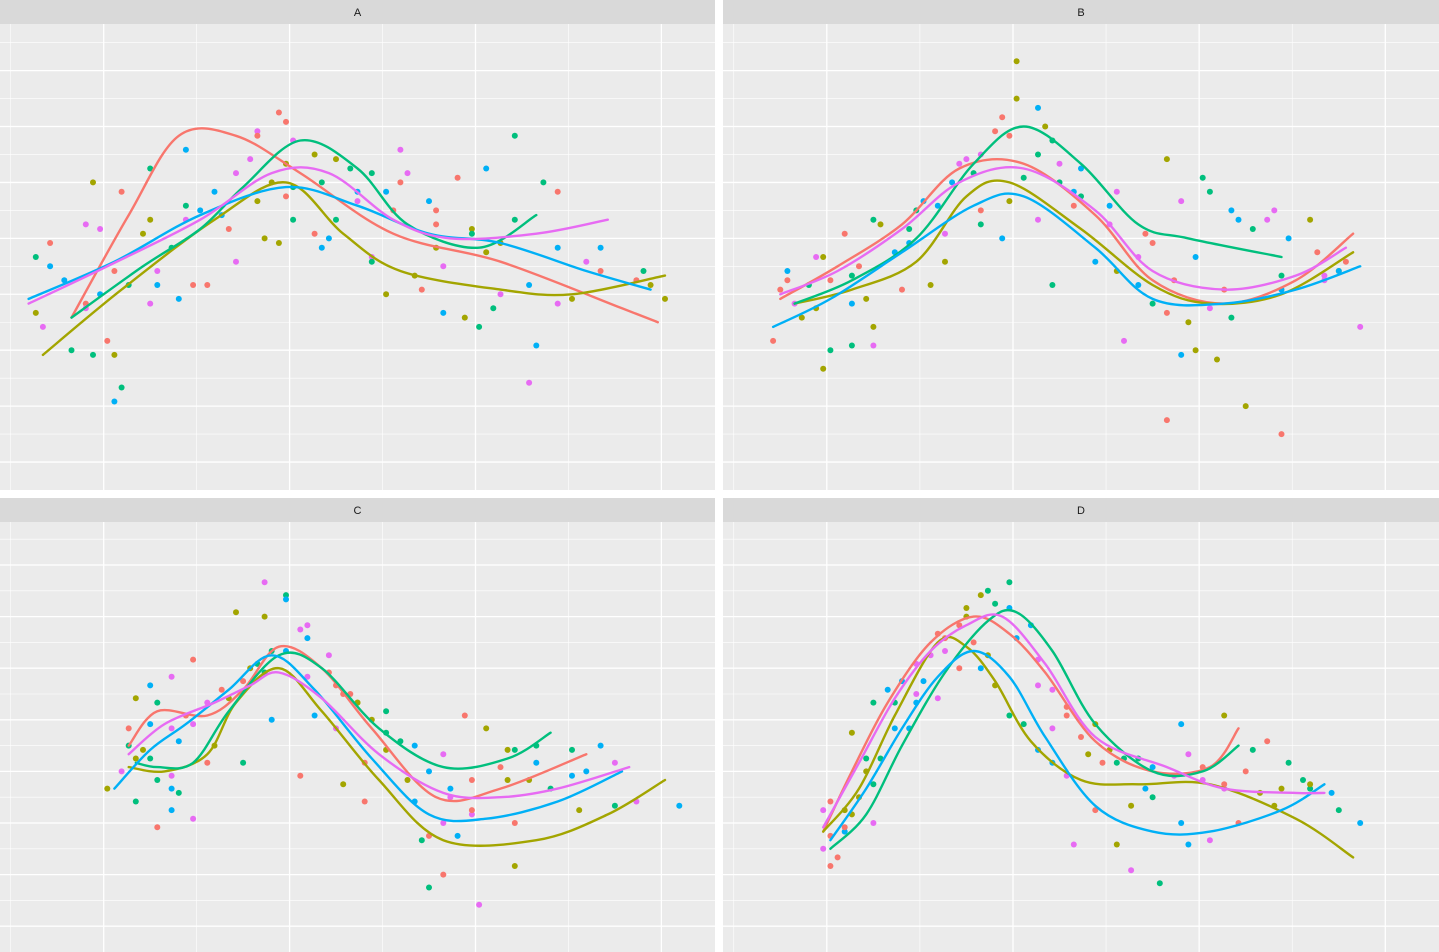  What do you see at coordinates (357, 510) in the screenshot?
I see `panel-strip` at bounding box center [357, 510].